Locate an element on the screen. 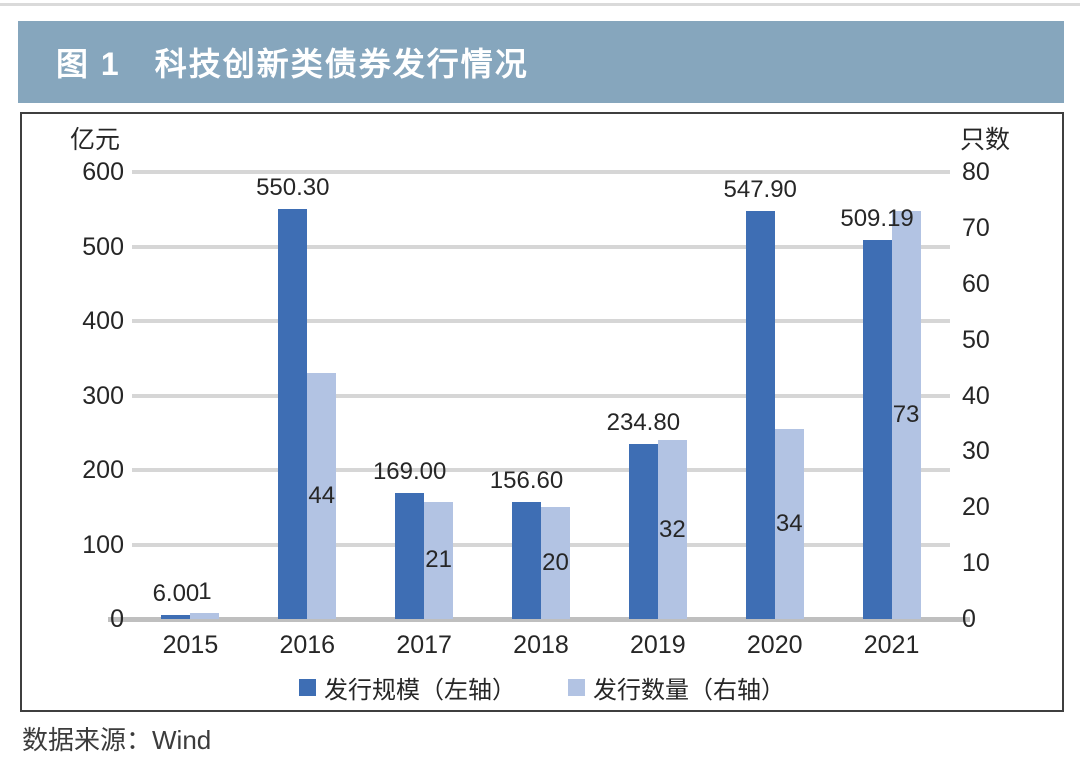  bar-count-label: 34 is located at coordinates (789, 523).